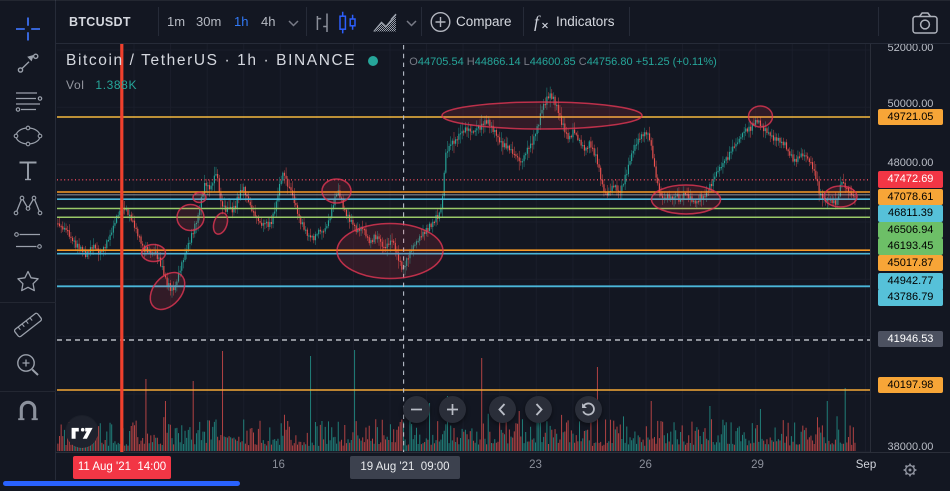  Describe the element at coordinates (537, 22) in the screenshot. I see `svg-text: f` at that location.